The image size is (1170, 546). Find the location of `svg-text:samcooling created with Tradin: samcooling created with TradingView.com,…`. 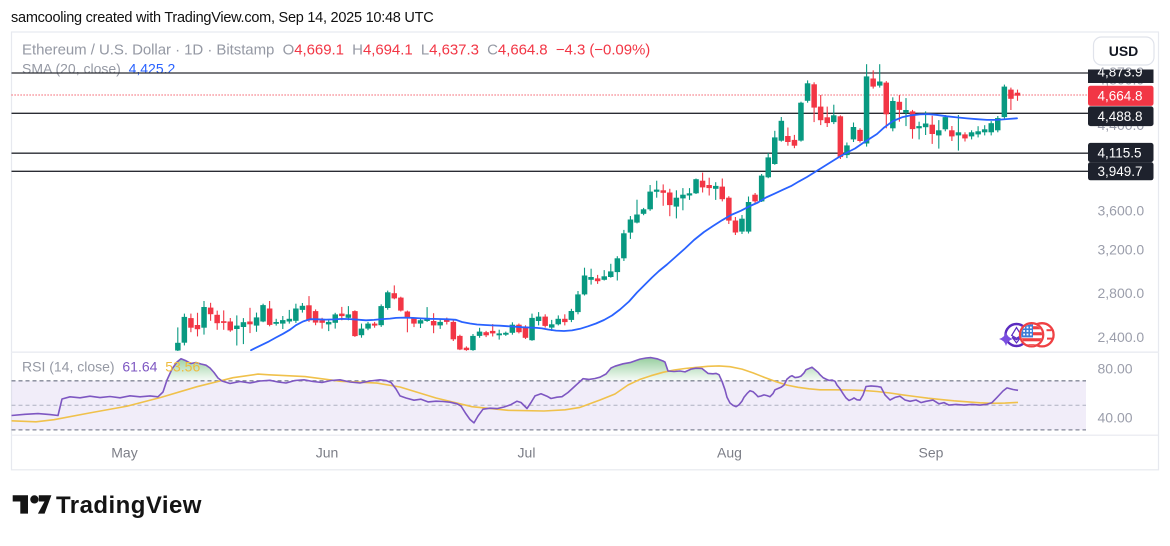

svg-text:samcooling created with Tradin: samcooling created with TradingView.com,… is located at coordinates (222, 18).